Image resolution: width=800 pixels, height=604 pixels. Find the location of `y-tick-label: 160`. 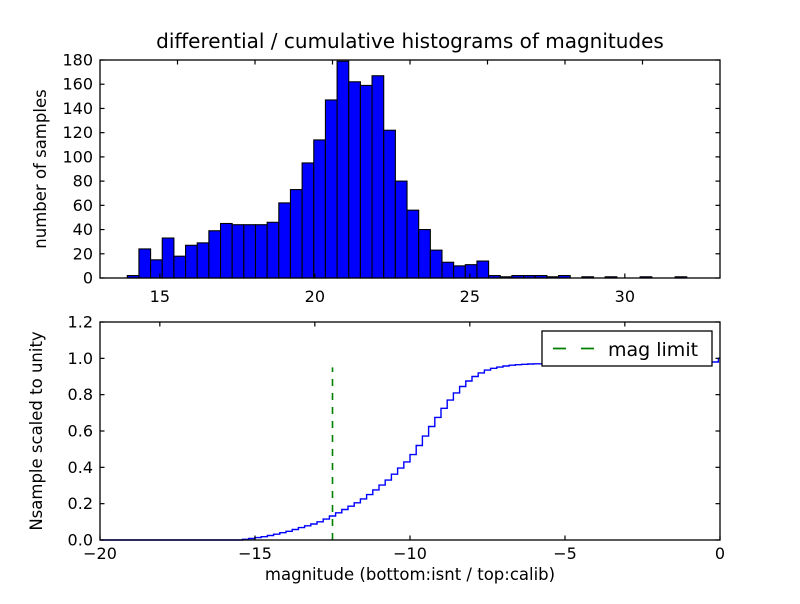

y-tick-label: 160 is located at coordinates (77, 84).